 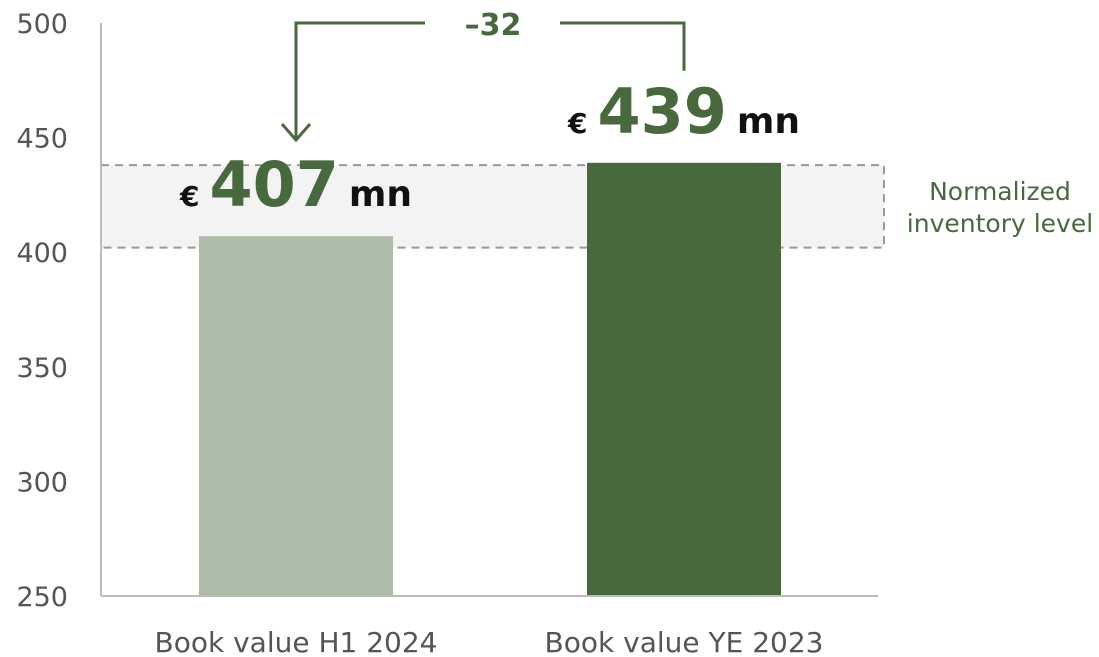 I want to click on value-label: €407 mn, so click(x=295, y=184).